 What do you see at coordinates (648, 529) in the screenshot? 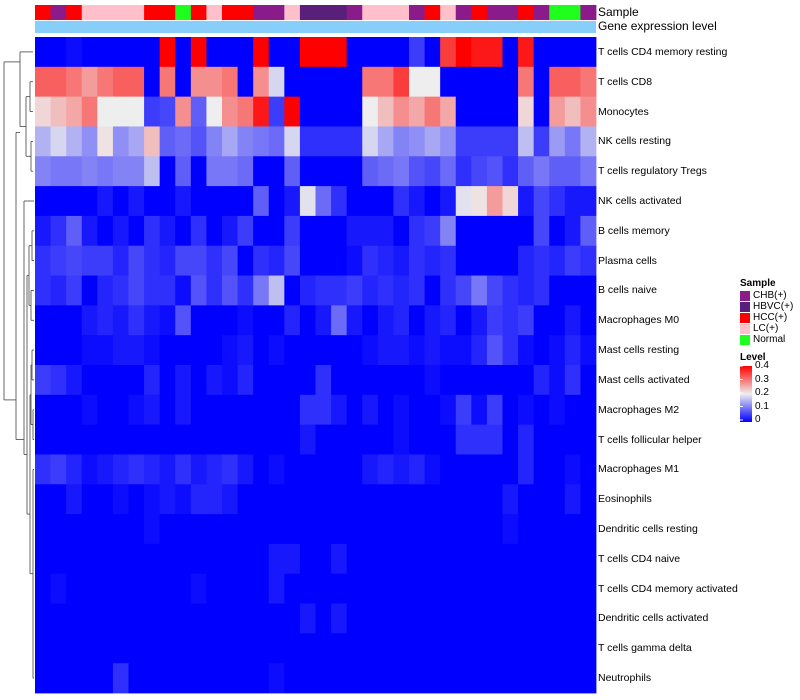
I see `row-label: Dendritic cells resting` at bounding box center [648, 529].